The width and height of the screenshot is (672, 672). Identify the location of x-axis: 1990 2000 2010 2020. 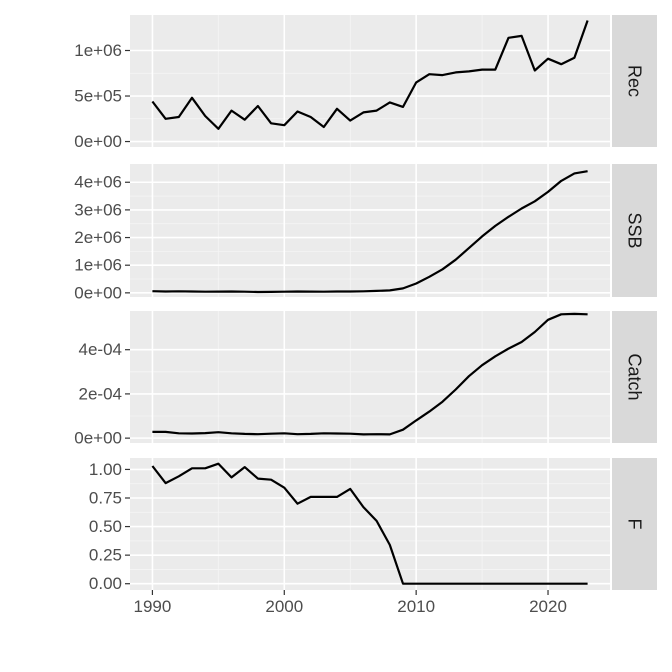
(350, 603).